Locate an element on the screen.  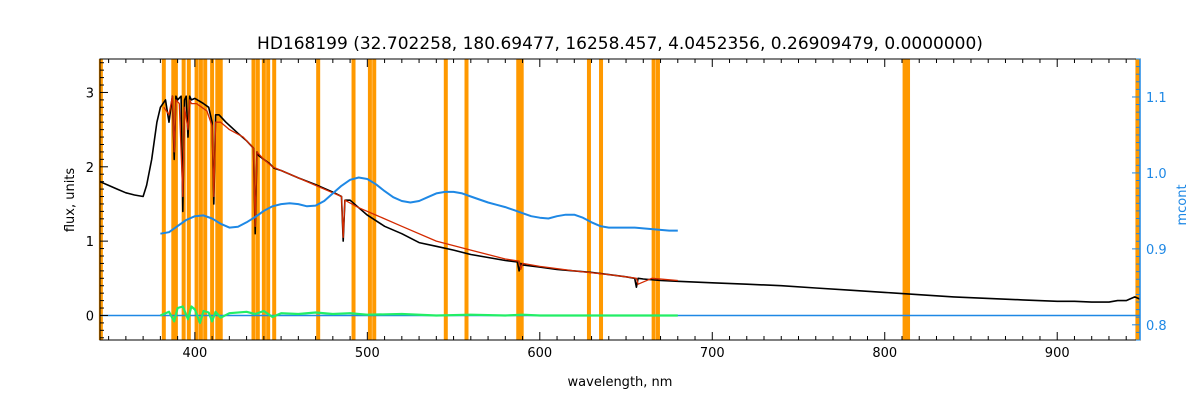
series-residual is located at coordinates (418, 314).